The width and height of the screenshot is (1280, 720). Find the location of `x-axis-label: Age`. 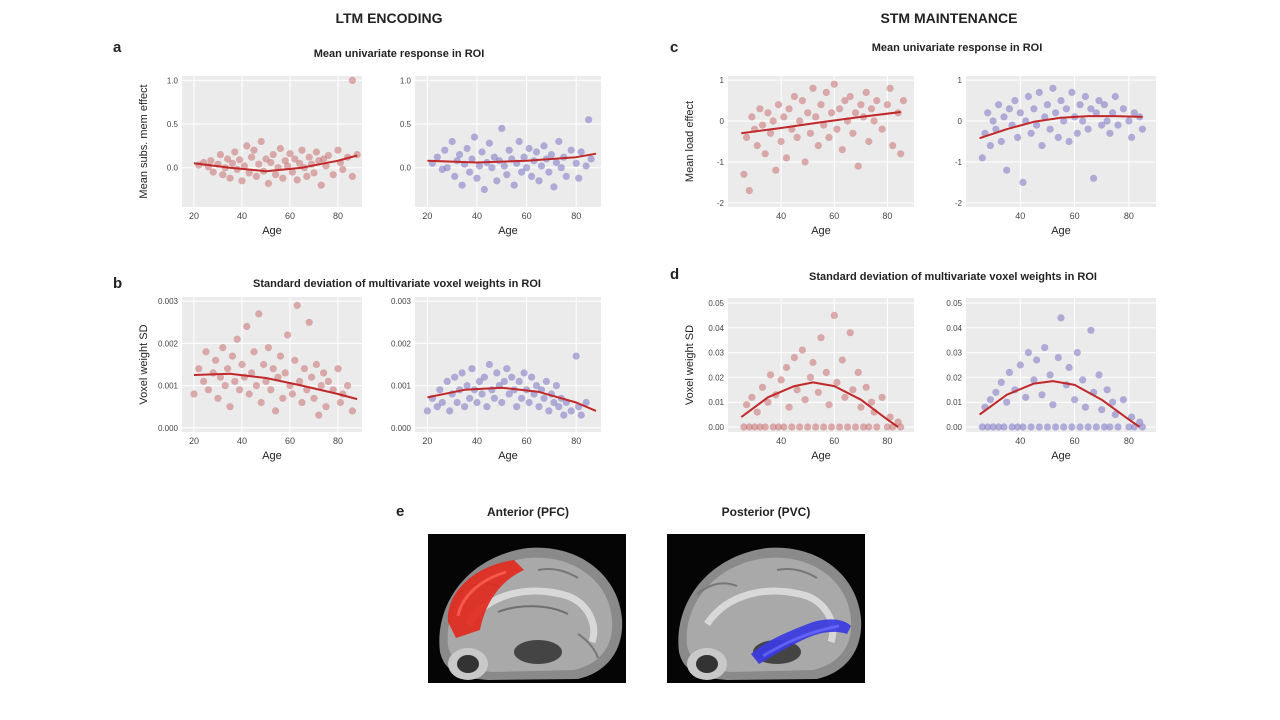

x-axis-label: Age is located at coordinates (1061, 231).